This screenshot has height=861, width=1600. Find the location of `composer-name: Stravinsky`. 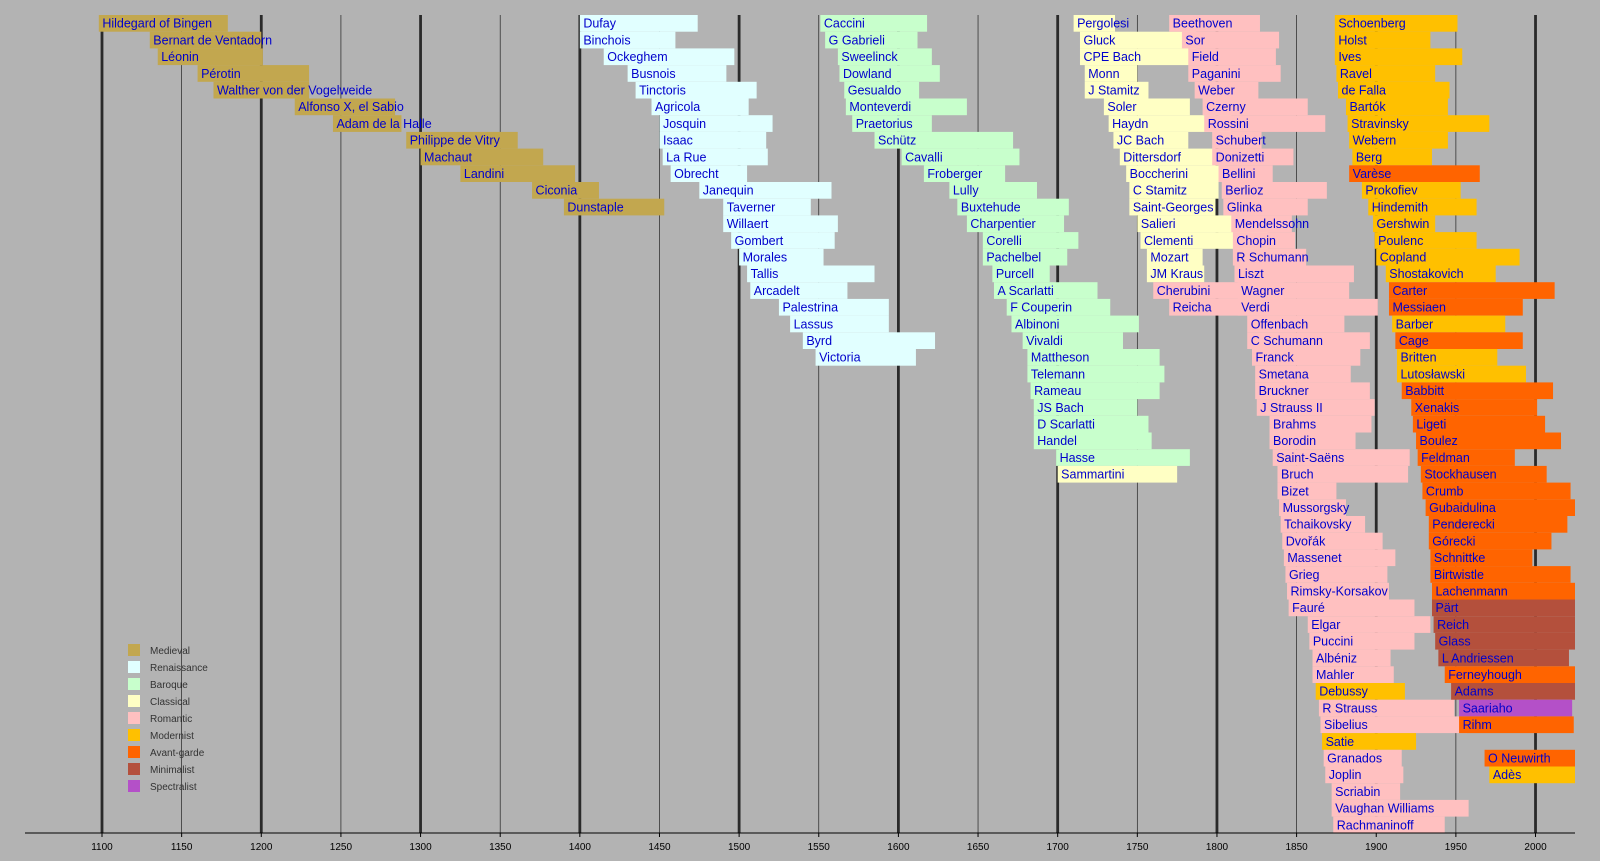

composer-name: Stravinsky is located at coordinates (1380, 124).